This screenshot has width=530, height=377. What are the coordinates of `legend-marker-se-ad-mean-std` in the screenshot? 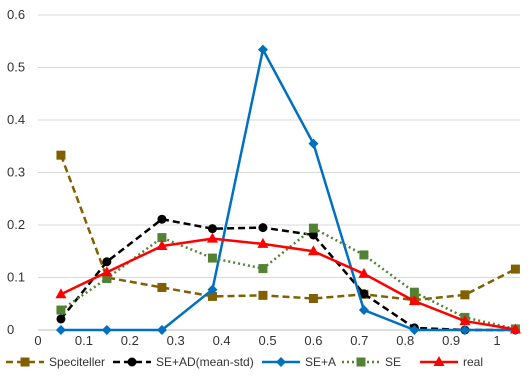 It's located at (132, 362).